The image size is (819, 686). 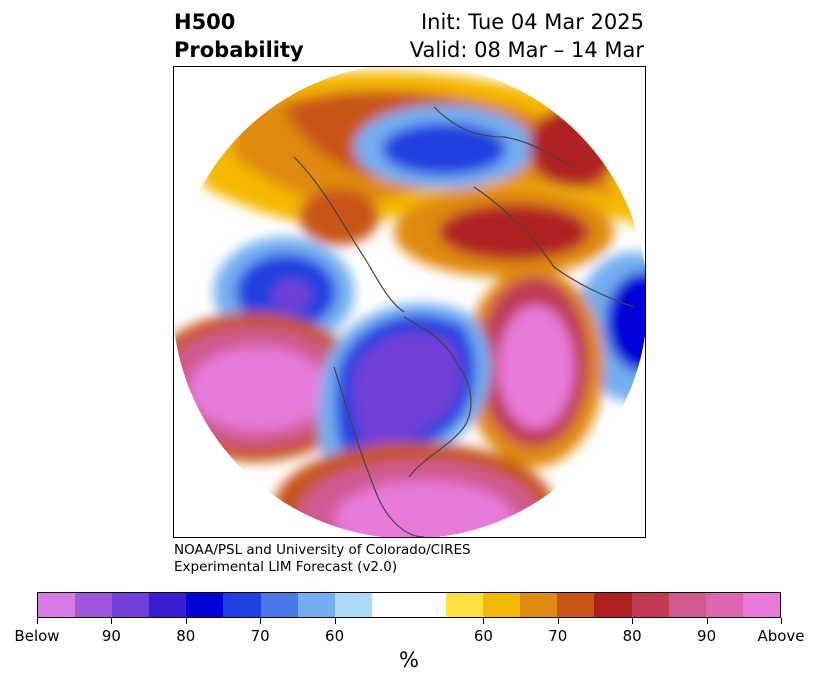 What do you see at coordinates (205, 22) in the screenshot?
I see `title-variable: H500` at bounding box center [205, 22].